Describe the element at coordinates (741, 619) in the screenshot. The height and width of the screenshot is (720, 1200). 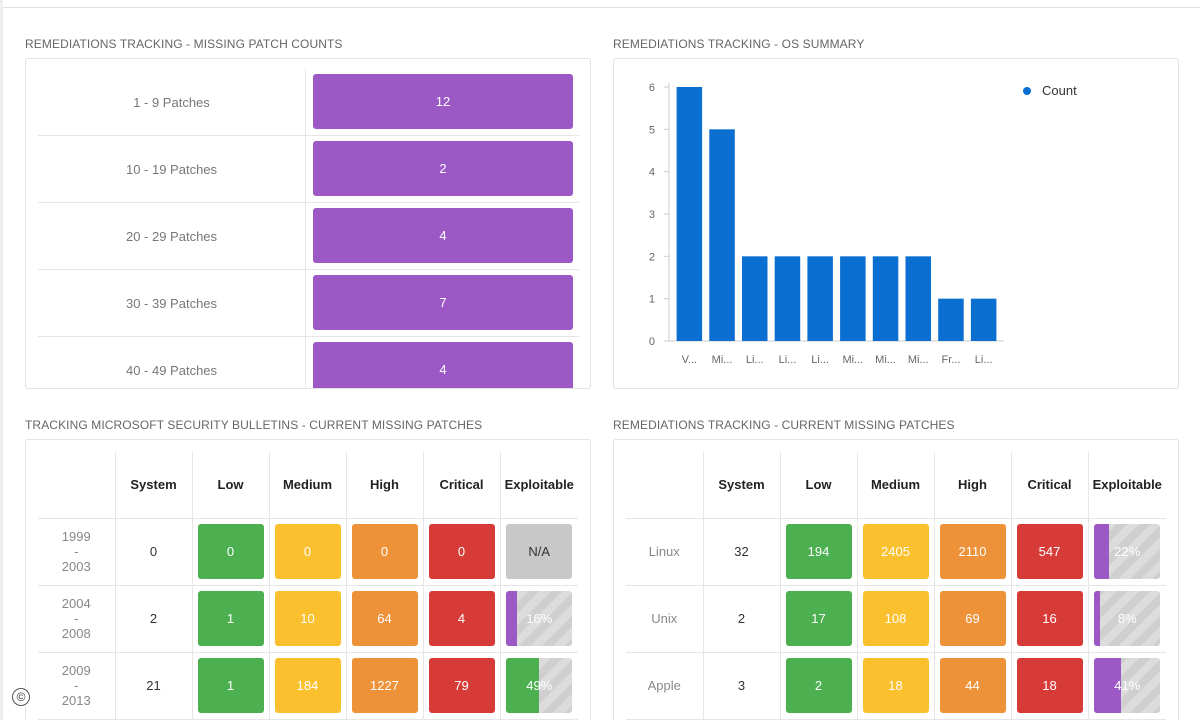
I see `system-count: 2` at that location.